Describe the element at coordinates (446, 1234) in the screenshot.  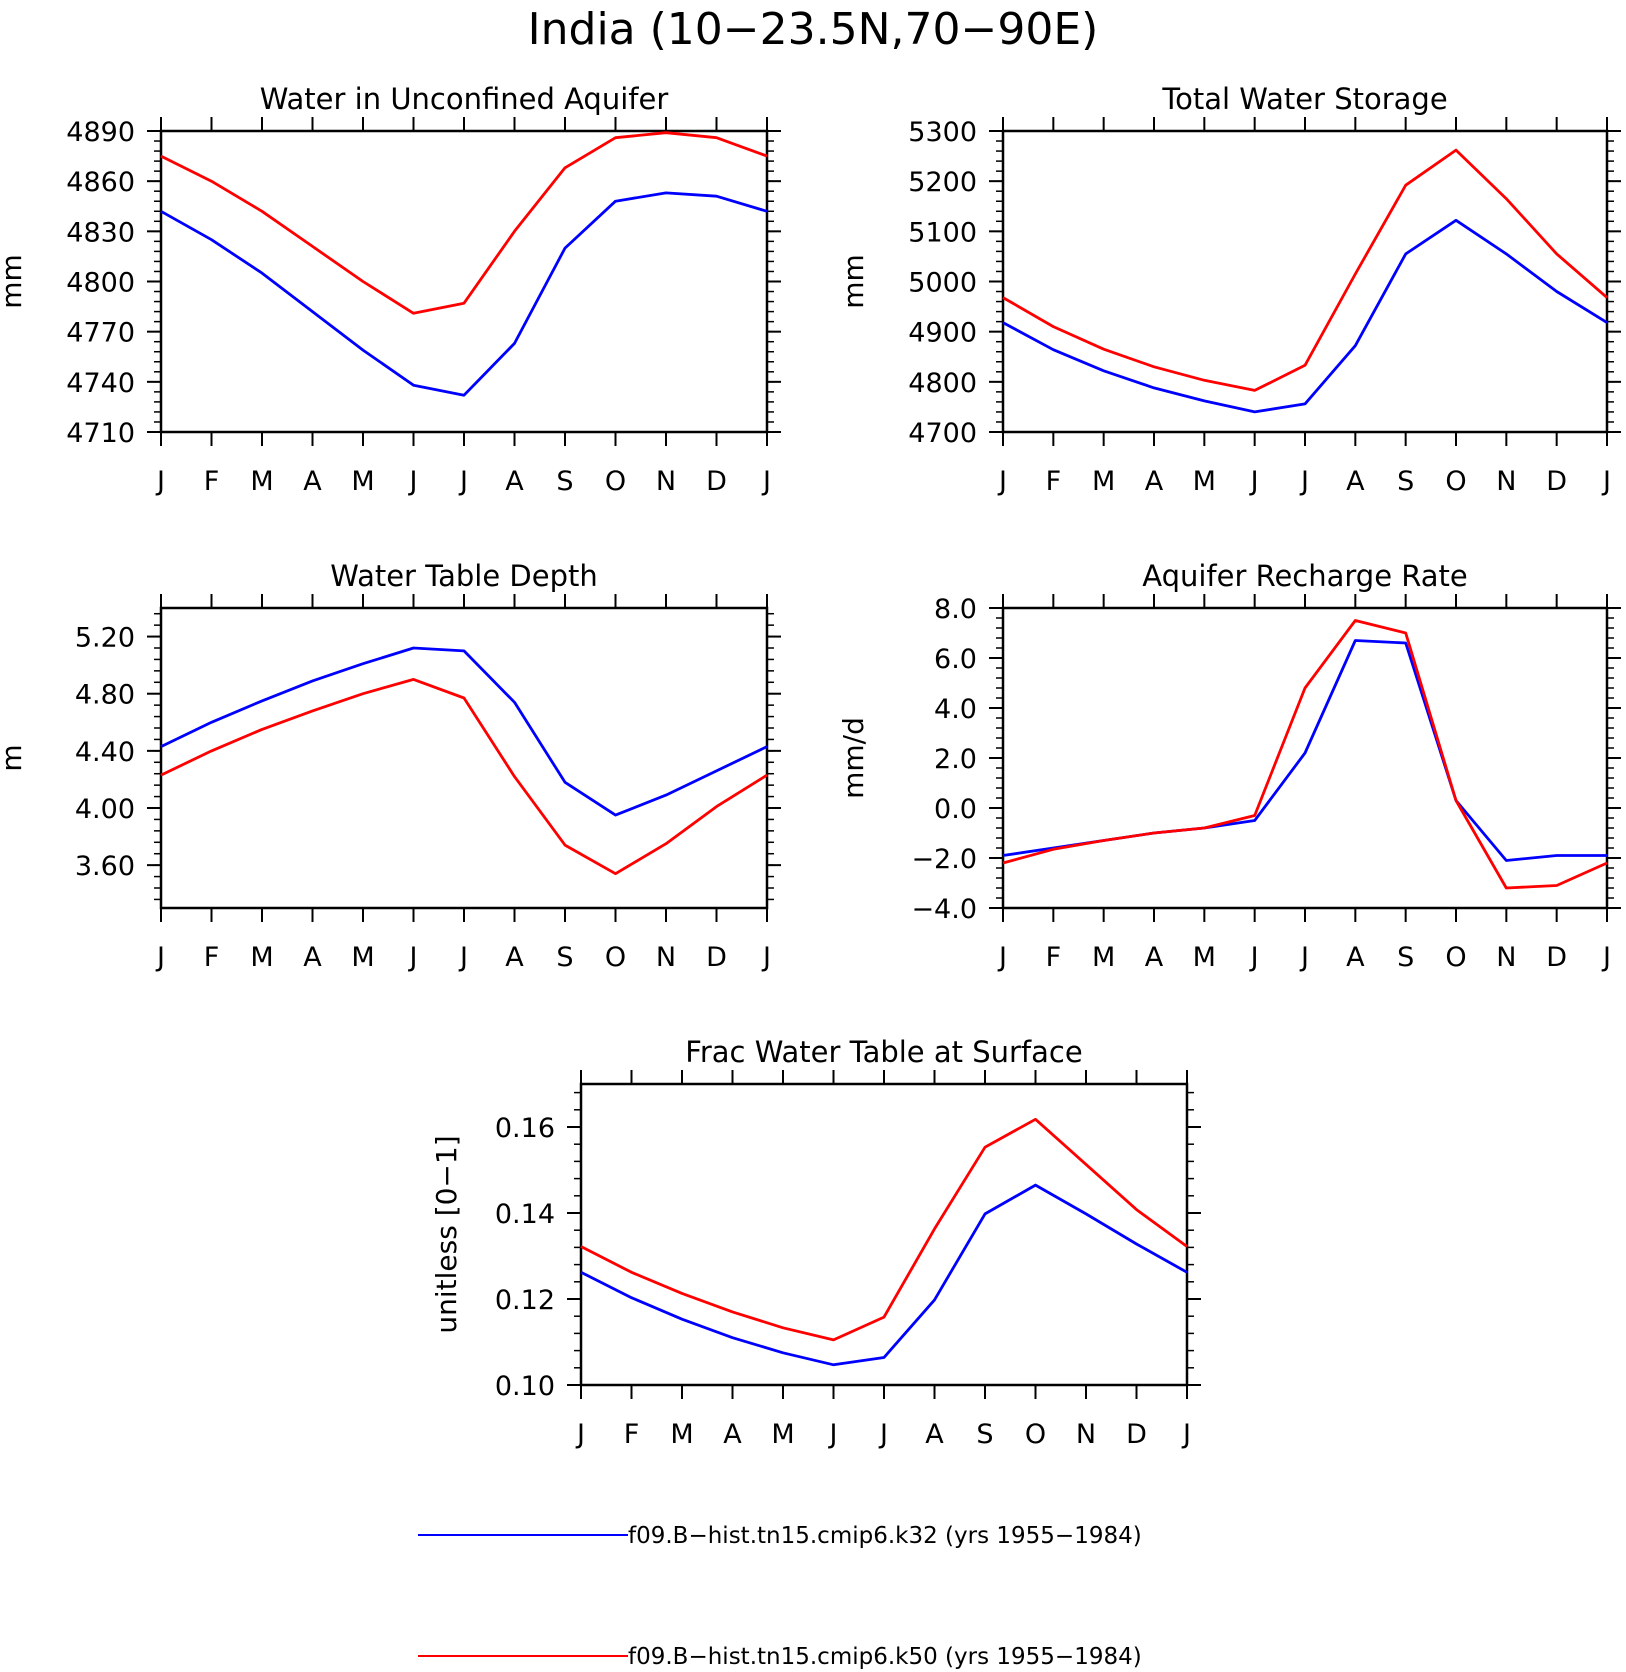
I see `y-axis-label: unitless [0−1]` at that location.